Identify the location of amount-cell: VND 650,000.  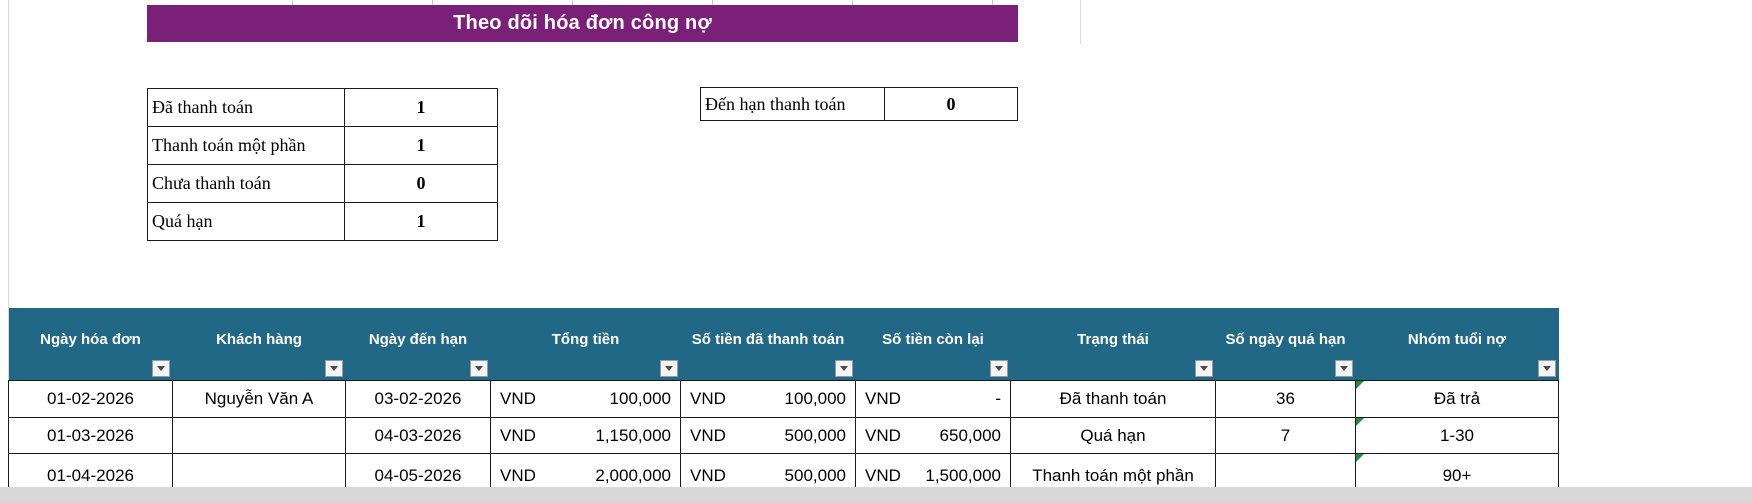
(933, 435).